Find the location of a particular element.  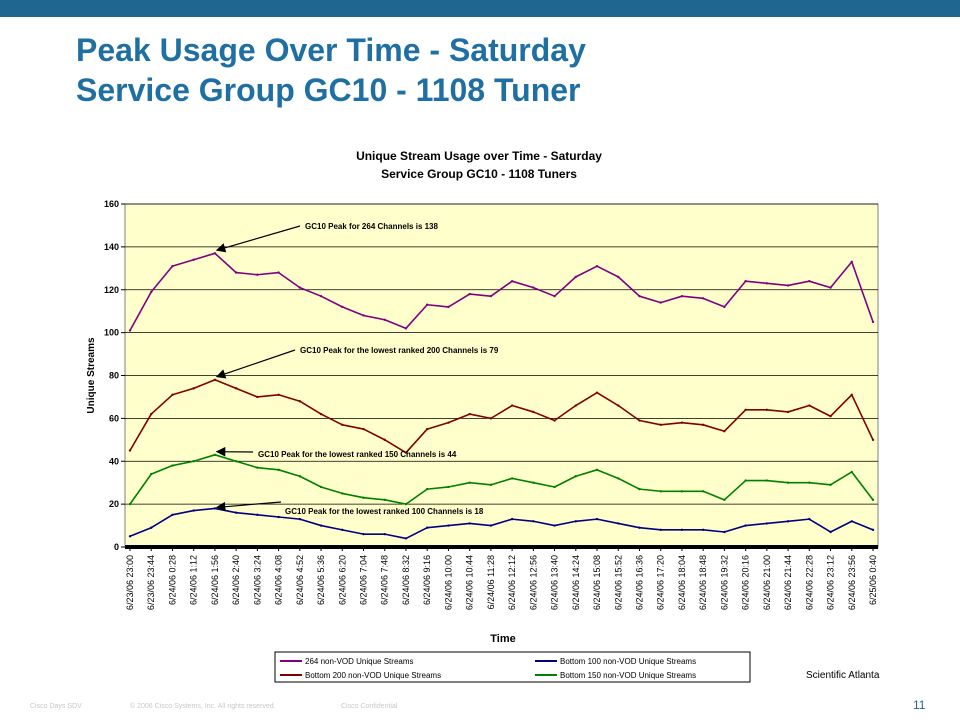

y-tick-label: 140 is located at coordinates (111, 247).